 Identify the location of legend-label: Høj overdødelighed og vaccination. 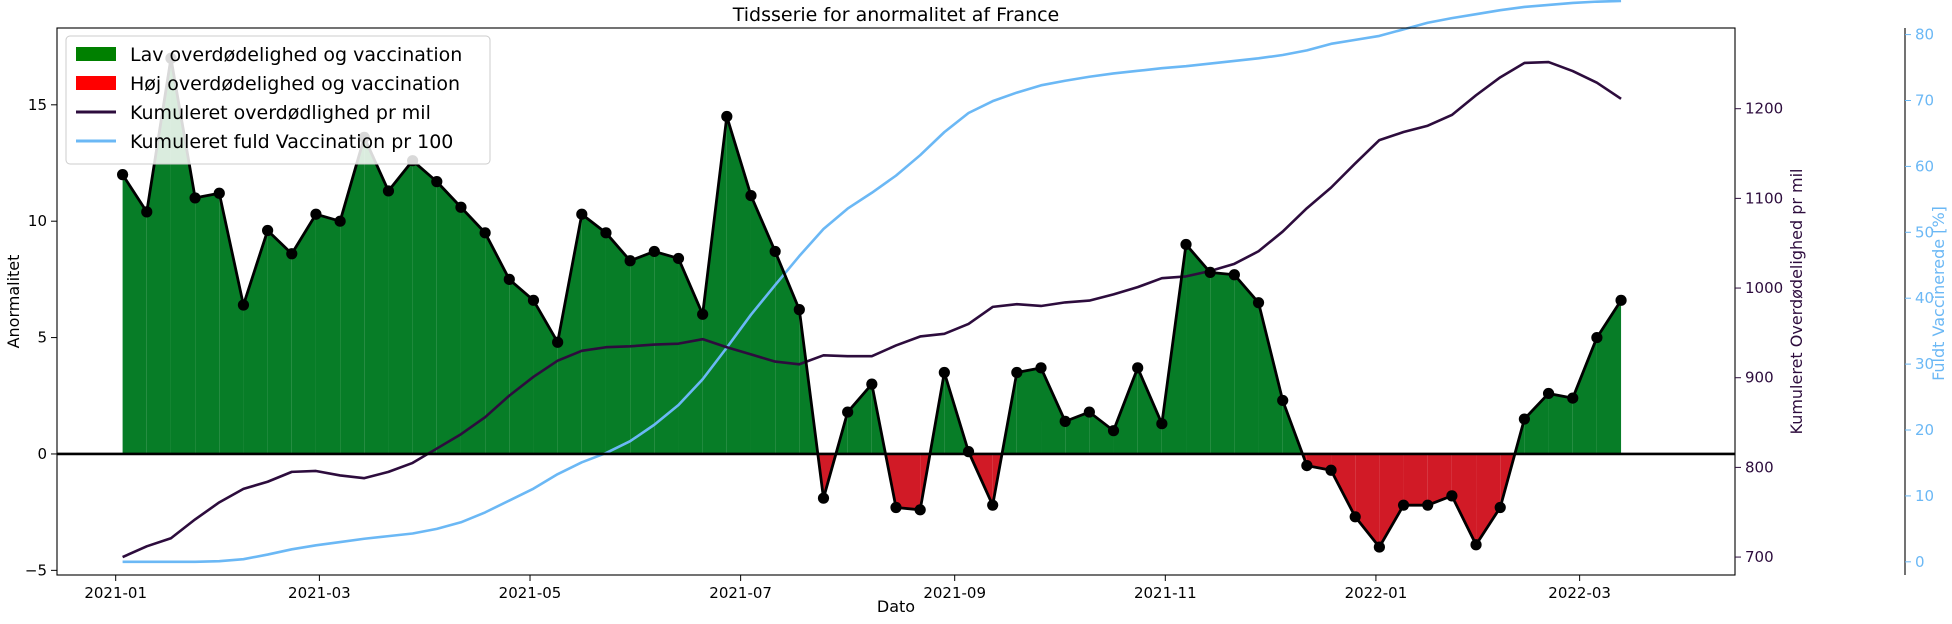
(295, 84).